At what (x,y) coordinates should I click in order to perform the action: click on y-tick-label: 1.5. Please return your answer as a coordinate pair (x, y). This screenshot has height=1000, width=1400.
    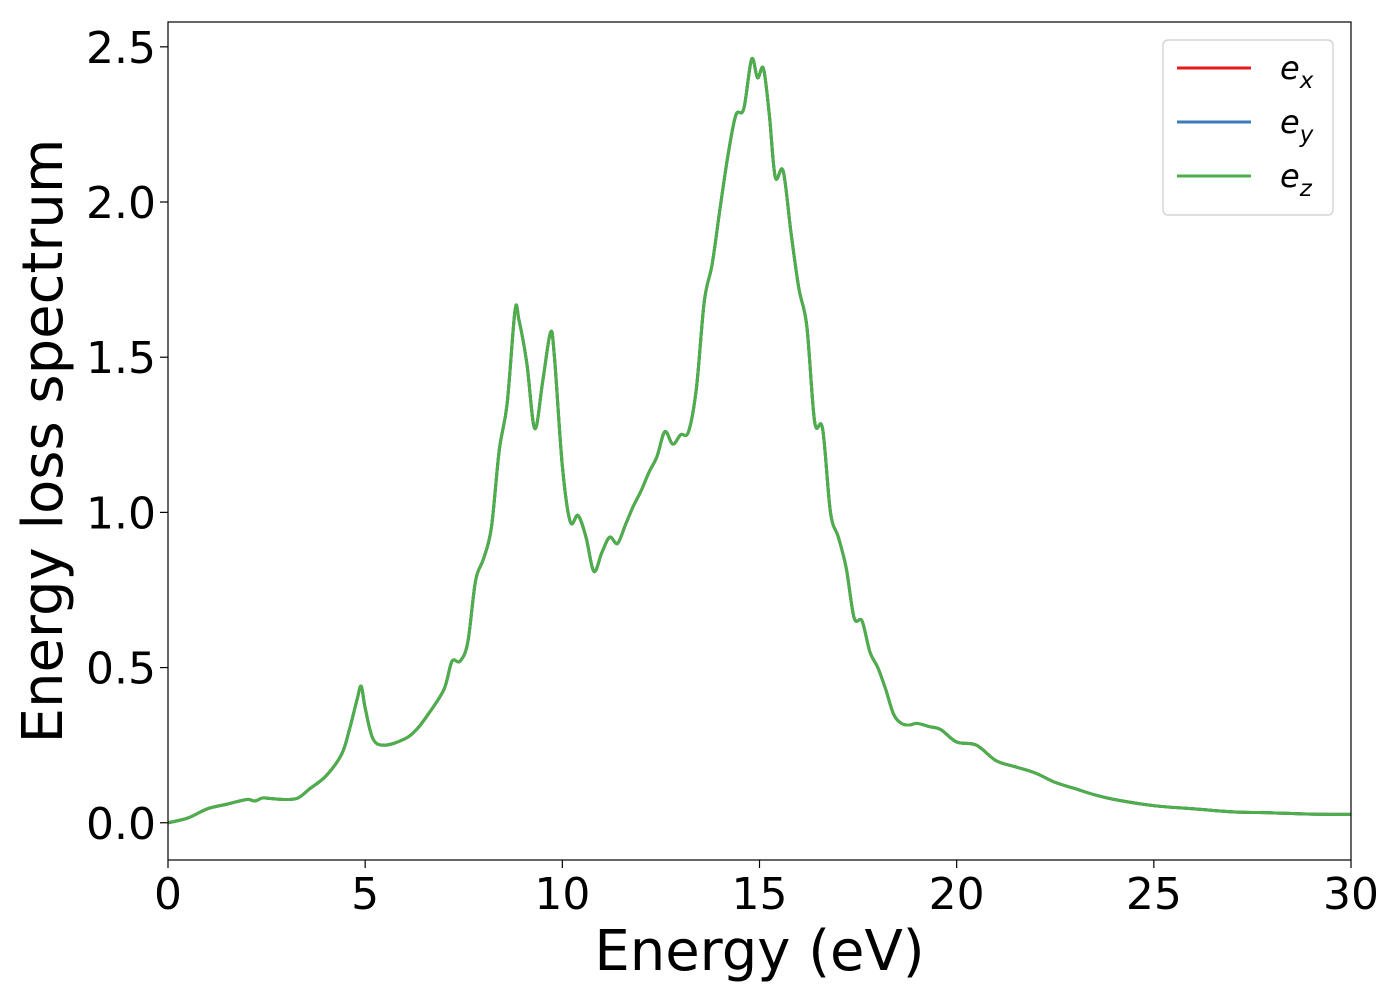
    Looking at the image, I should click on (121, 358).